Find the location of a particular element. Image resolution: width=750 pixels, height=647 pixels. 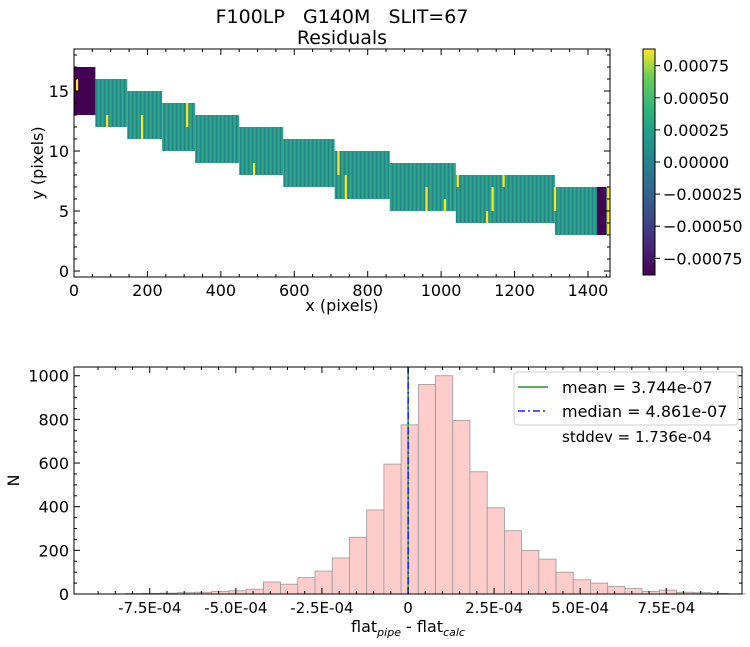

histogram-x-axis-label: flatpipe - flatcalc is located at coordinates (408, 628).